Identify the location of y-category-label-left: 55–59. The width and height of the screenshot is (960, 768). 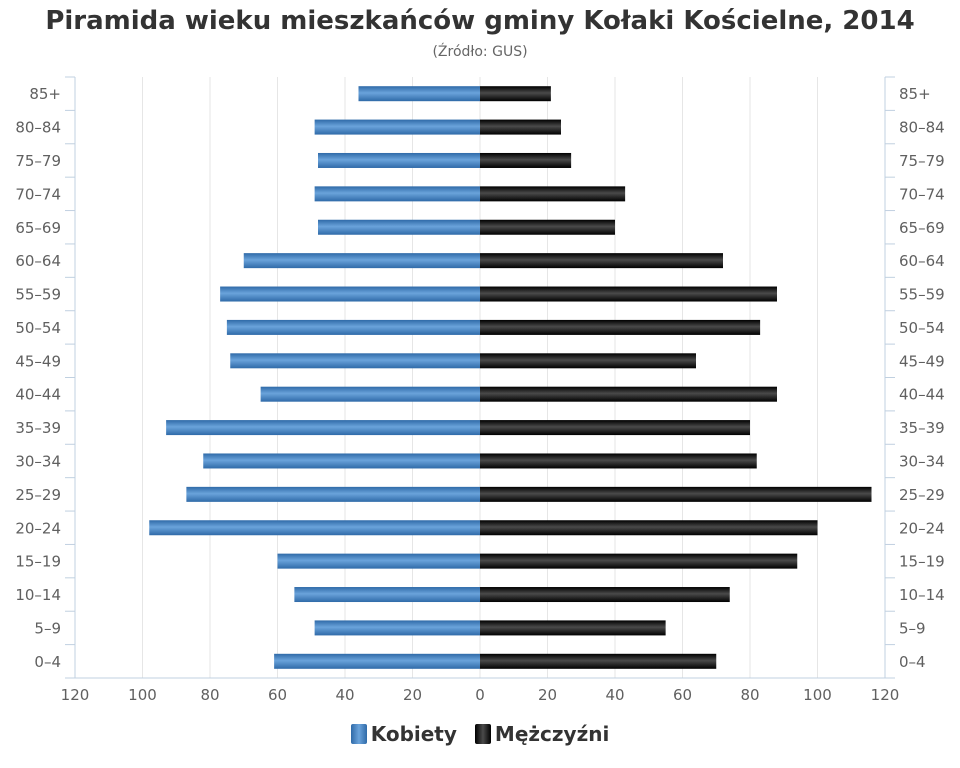
(38, 295).